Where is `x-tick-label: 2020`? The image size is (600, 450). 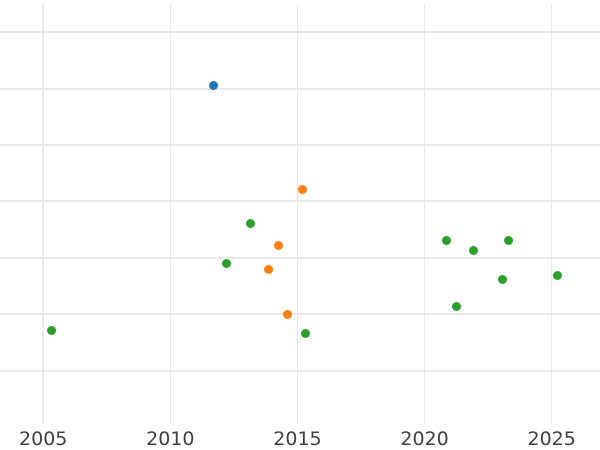
x-tick-label: 2020 is located at coordinates (424, 439).